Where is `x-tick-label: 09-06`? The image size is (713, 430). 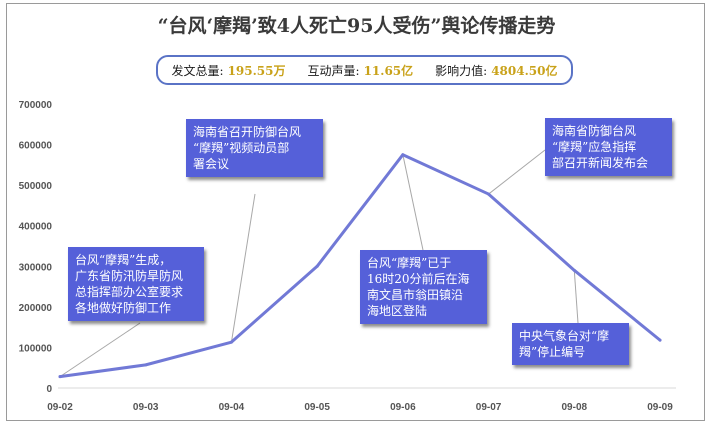
x-tick-label: 09-06 is located at coordinates (403, 407).